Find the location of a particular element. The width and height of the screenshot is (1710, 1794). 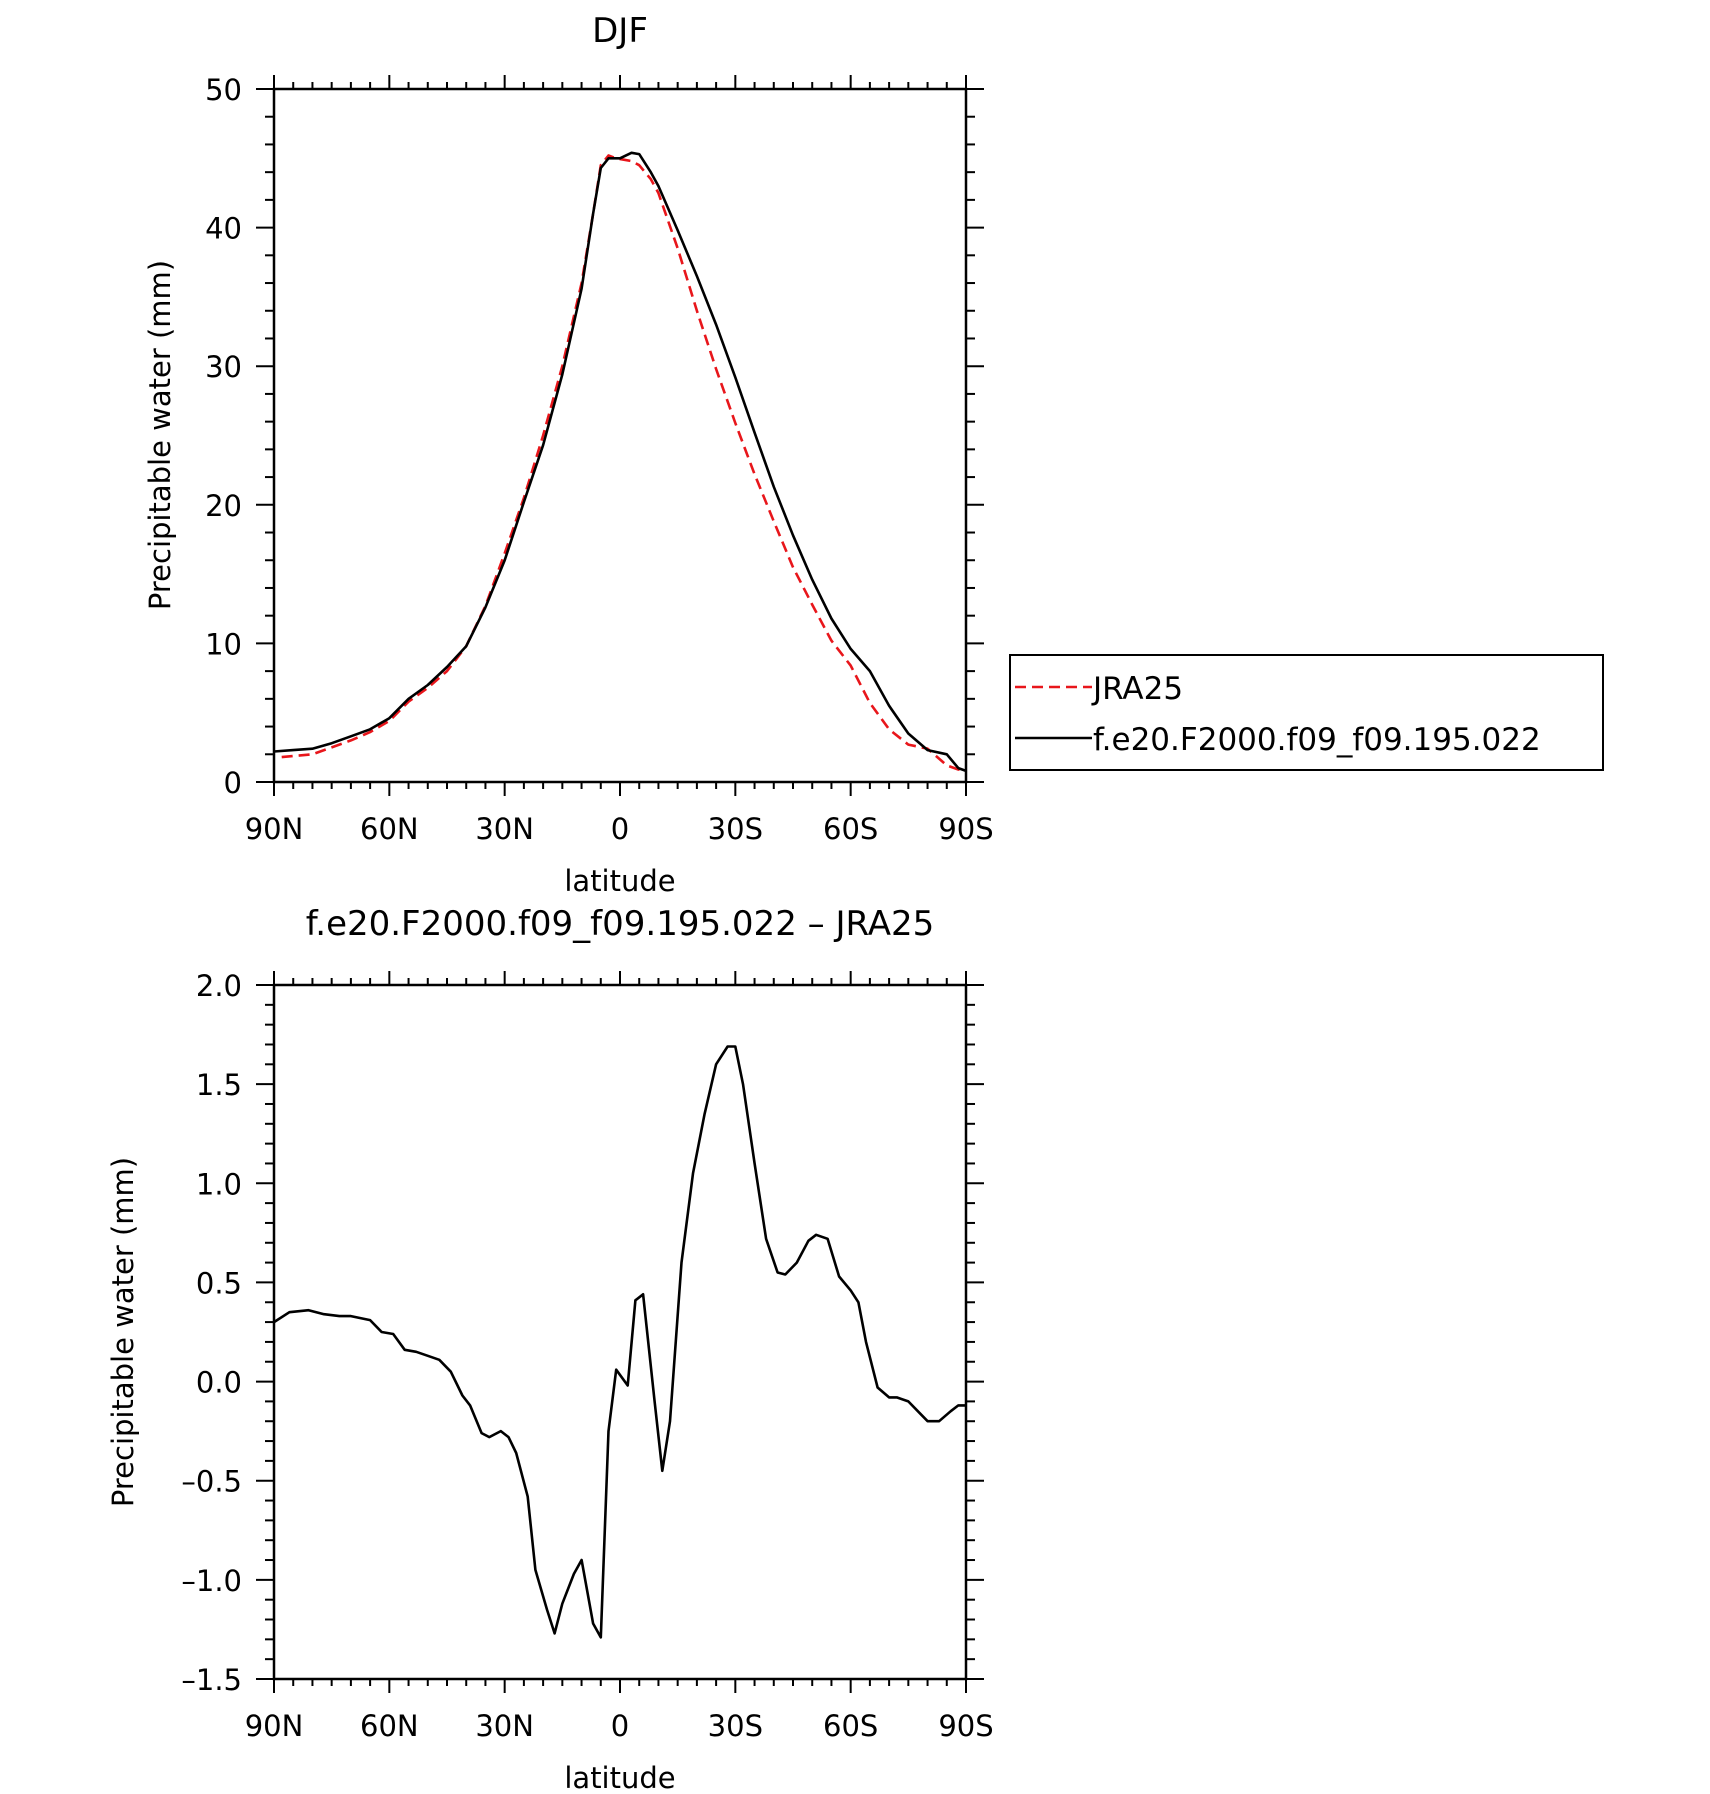

bottom-x-axis-label: latitude is located at coordinates (619, 1777).